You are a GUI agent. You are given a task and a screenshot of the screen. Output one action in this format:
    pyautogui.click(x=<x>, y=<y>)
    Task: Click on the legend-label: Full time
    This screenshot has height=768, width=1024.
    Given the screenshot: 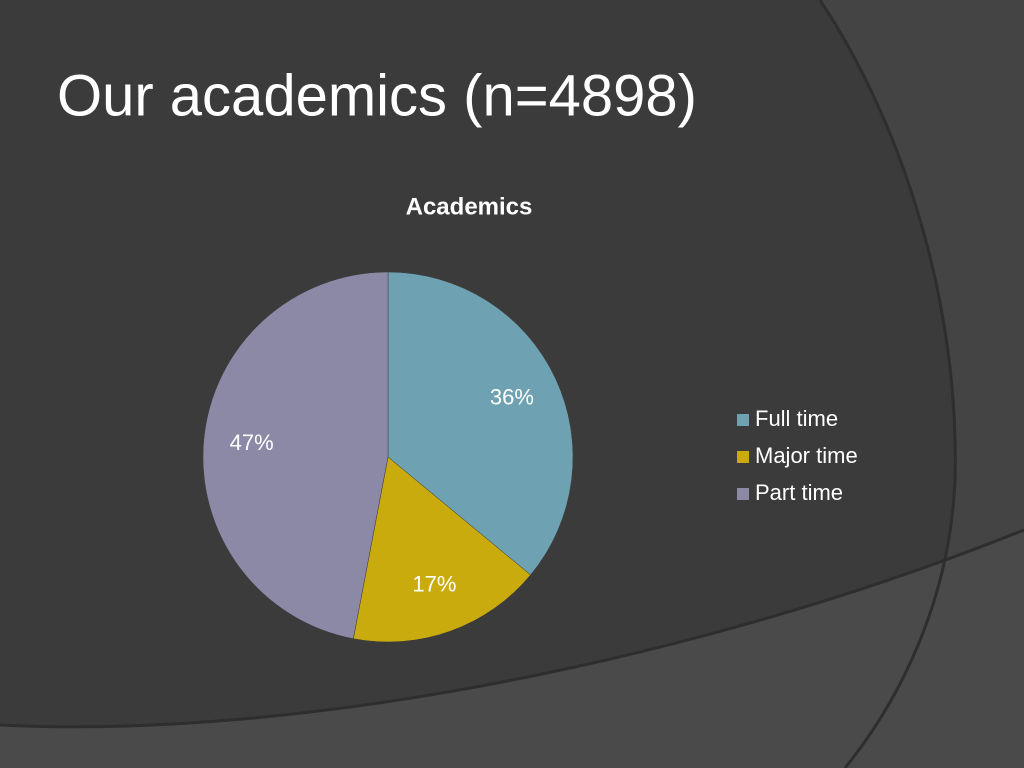 What is the action you would take?
    pyautogui.click(x=796, y=418)
    